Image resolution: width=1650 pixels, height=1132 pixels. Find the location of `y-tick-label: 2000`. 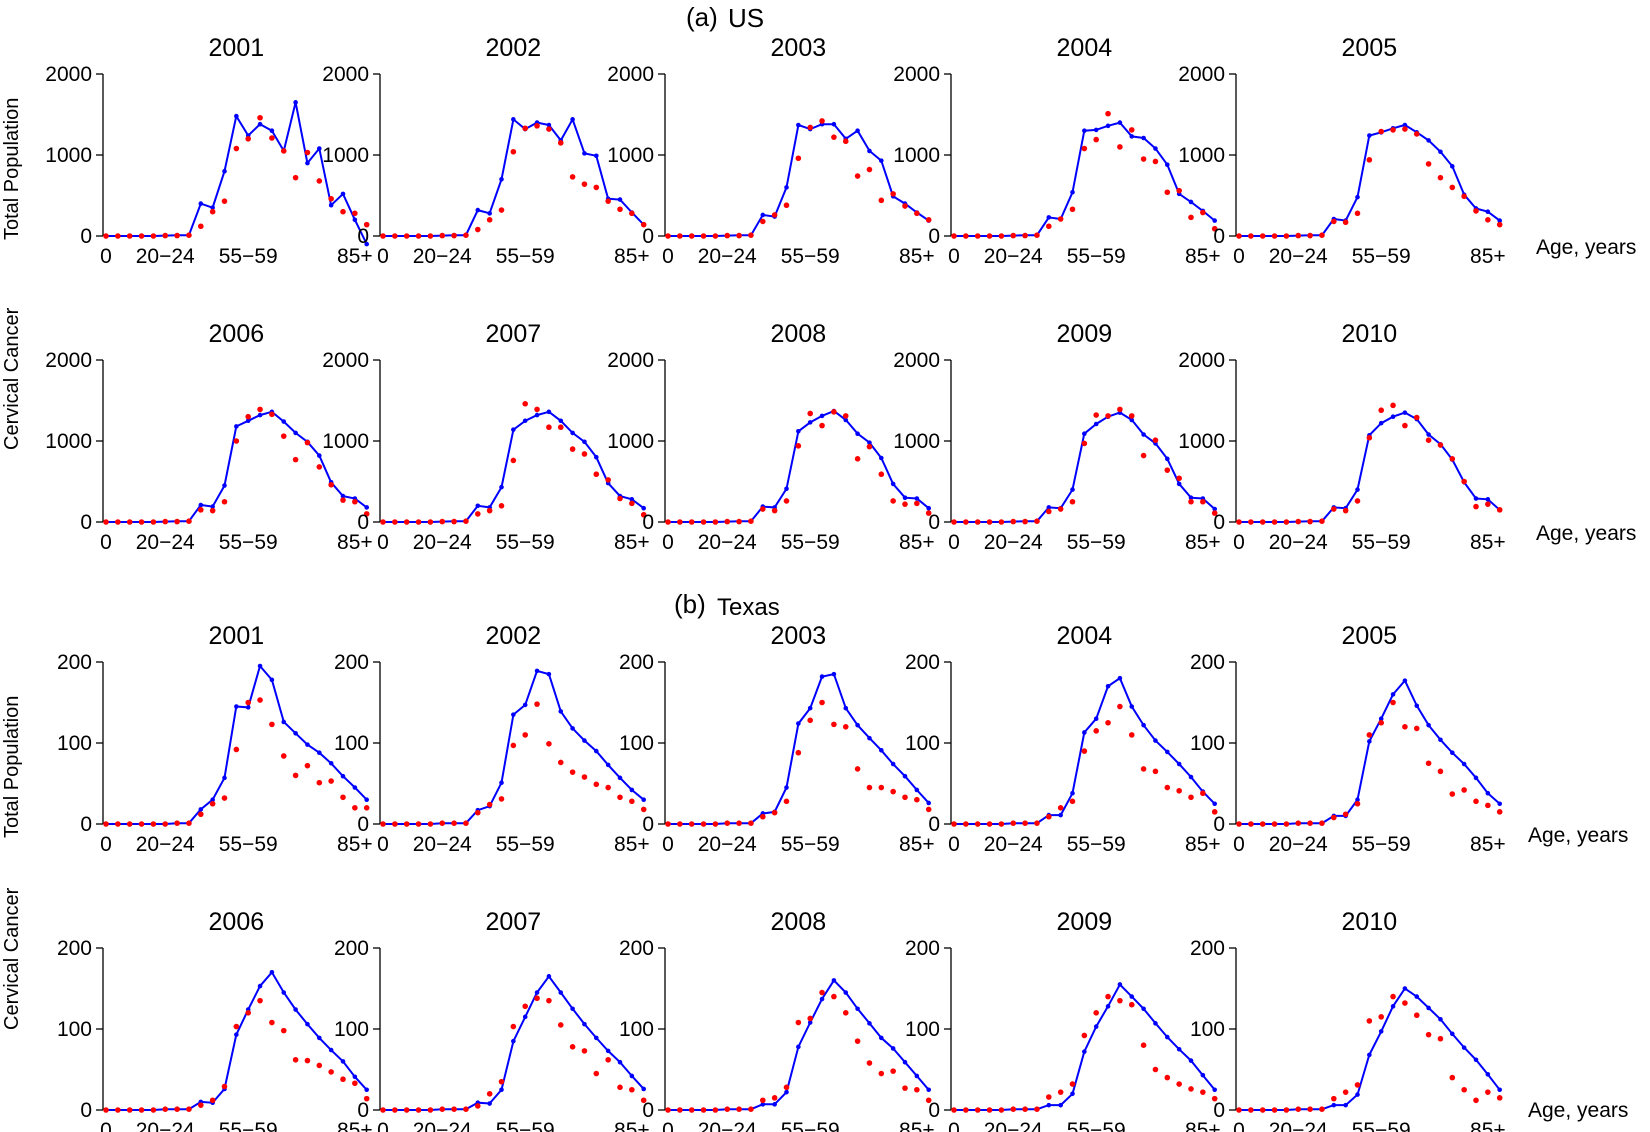

y-tick-label: 2000 is located at coordinates (68, 360).